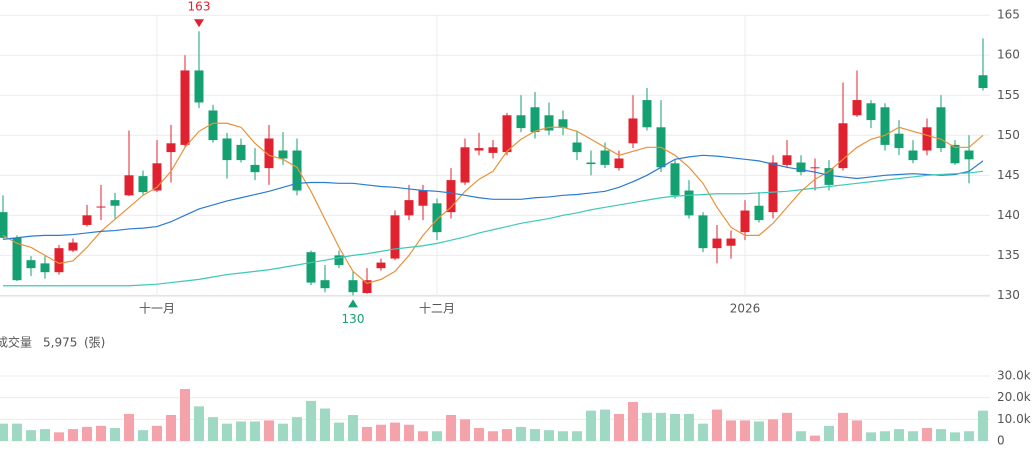 The width and height of the screenshot is (1036, 454). What do you see at coordinates (745, 309) in the screenshot?
I see `x-tick-label: 2026` at bounding box center [745, 309].